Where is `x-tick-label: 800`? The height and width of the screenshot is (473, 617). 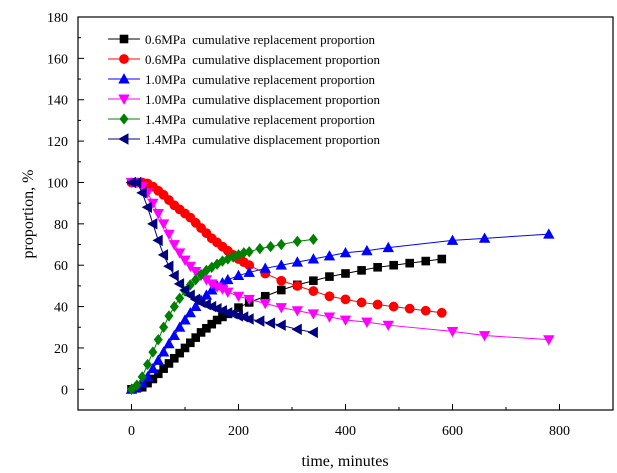 x-tick-label: 800 is located at coordinates (559, 431).